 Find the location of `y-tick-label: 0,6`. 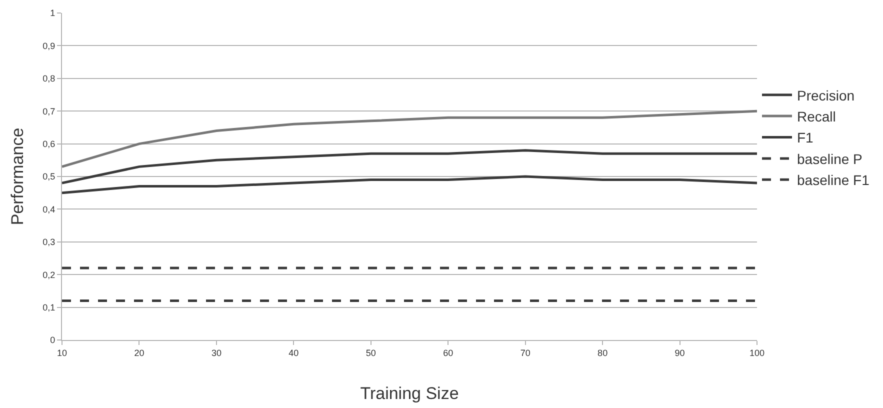

y-tick-label: 0,6 is located at coordinates (49, 143).